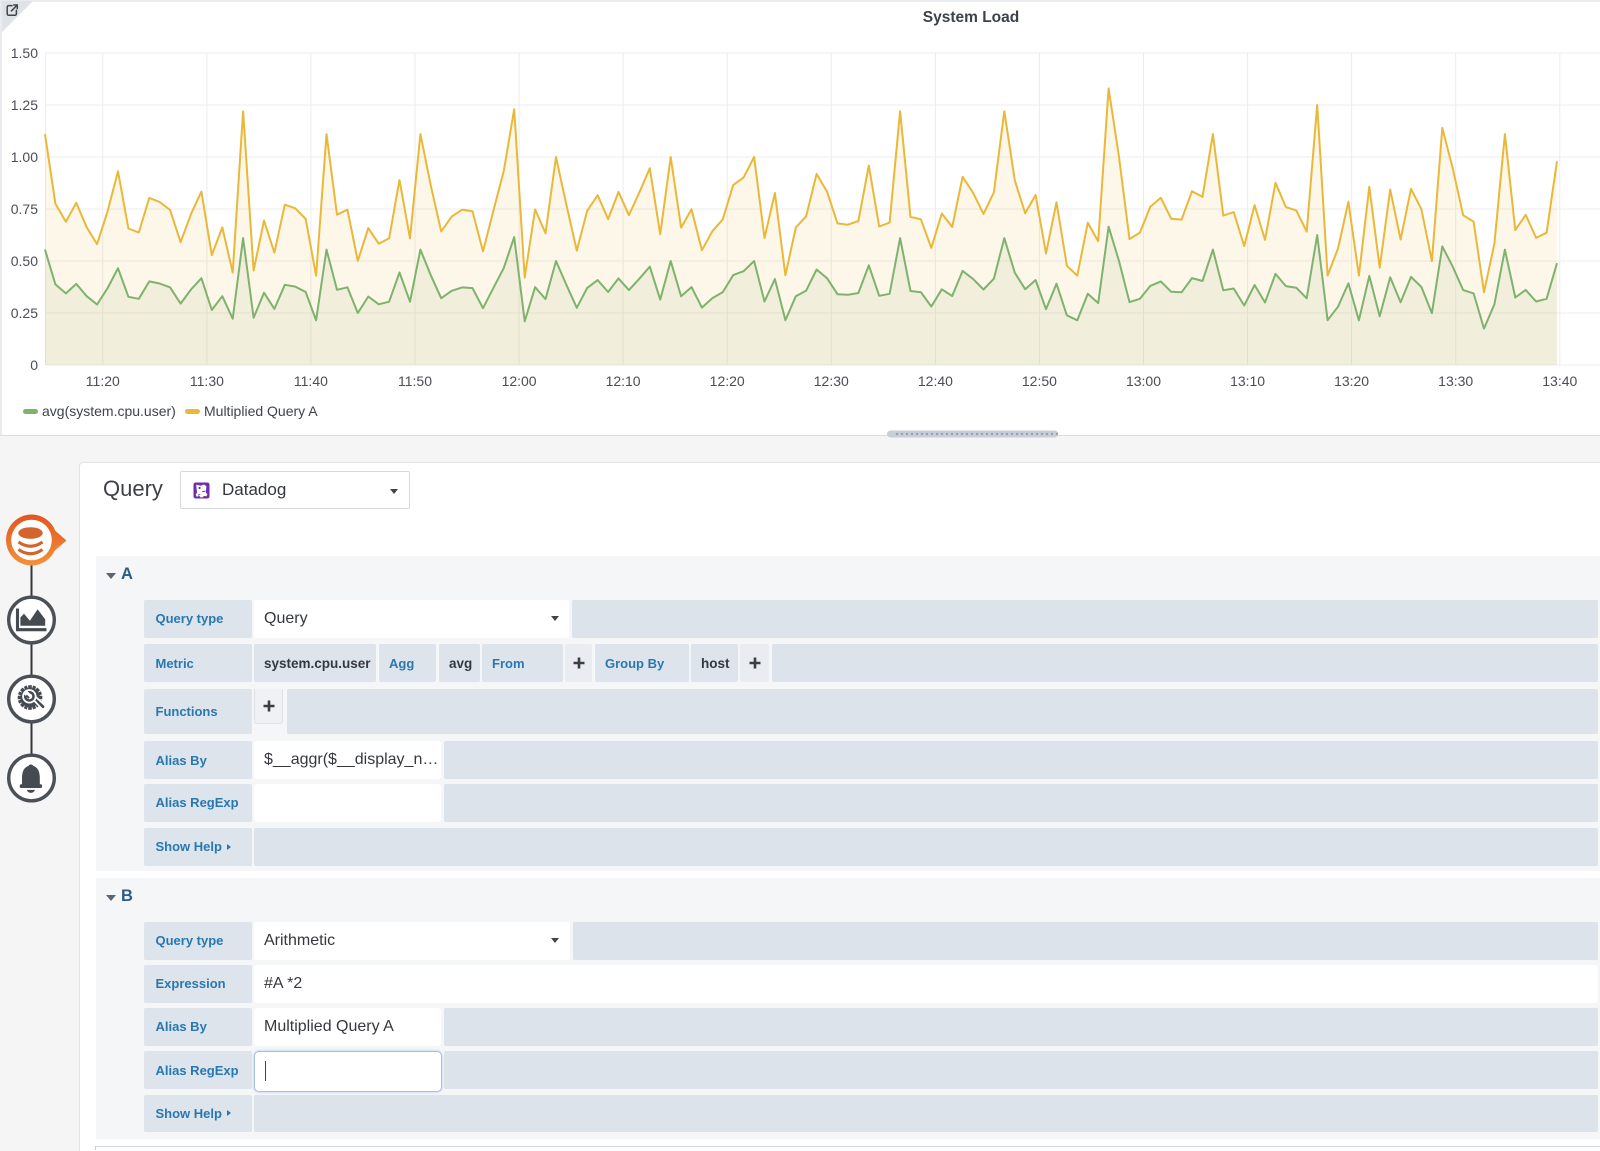 This screenshot has height=1151, width=1600. I want to click on svg-text: 1.00, so click(24, 157).